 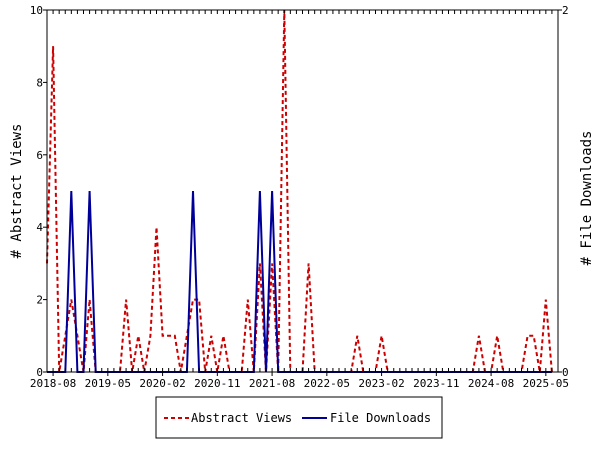 I want to click on y-axis-title: # Abstract Views, so click(x=17, y=191).